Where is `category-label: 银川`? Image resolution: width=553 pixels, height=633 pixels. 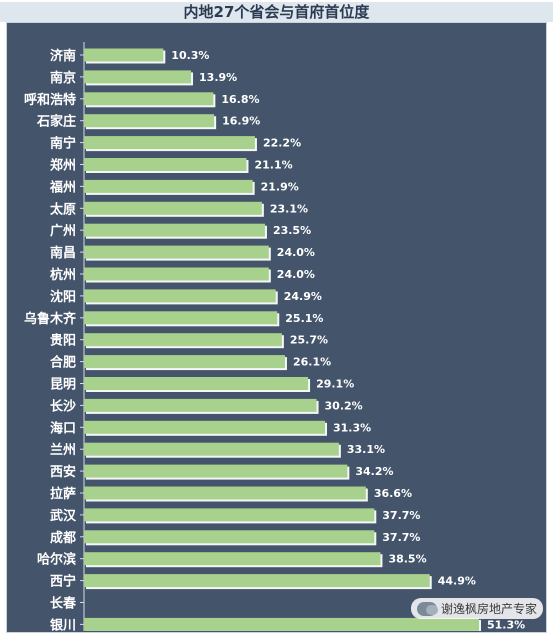
category-label: 银川 is located at coordinates (63, 624).